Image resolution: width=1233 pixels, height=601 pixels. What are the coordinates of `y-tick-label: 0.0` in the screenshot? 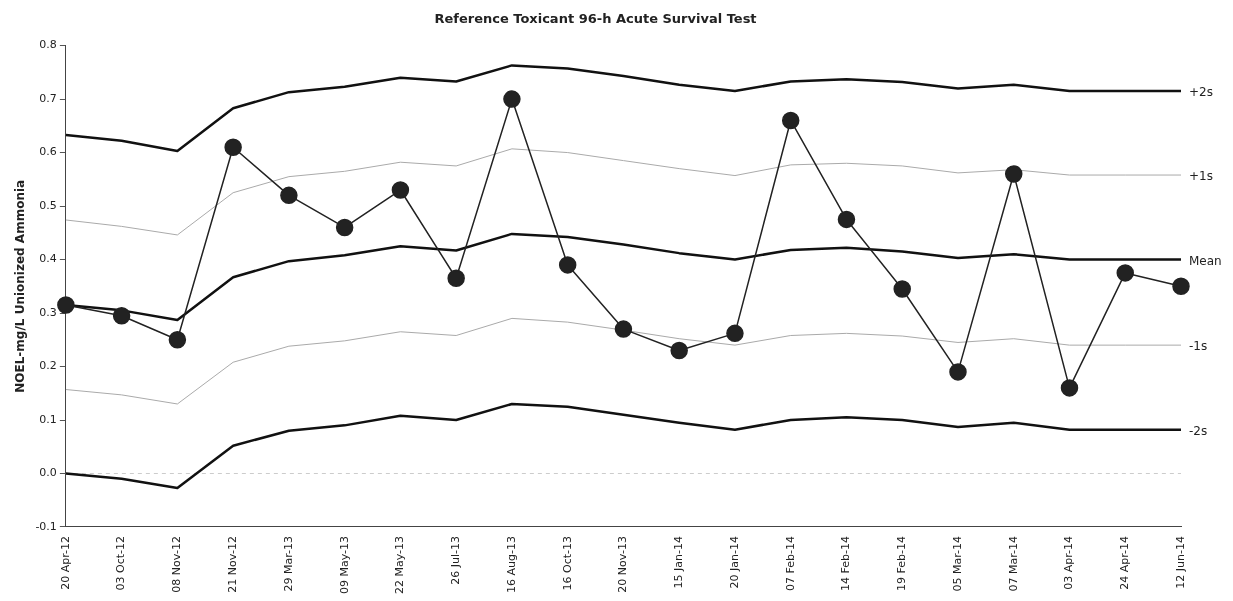 It's located at (48, 473).